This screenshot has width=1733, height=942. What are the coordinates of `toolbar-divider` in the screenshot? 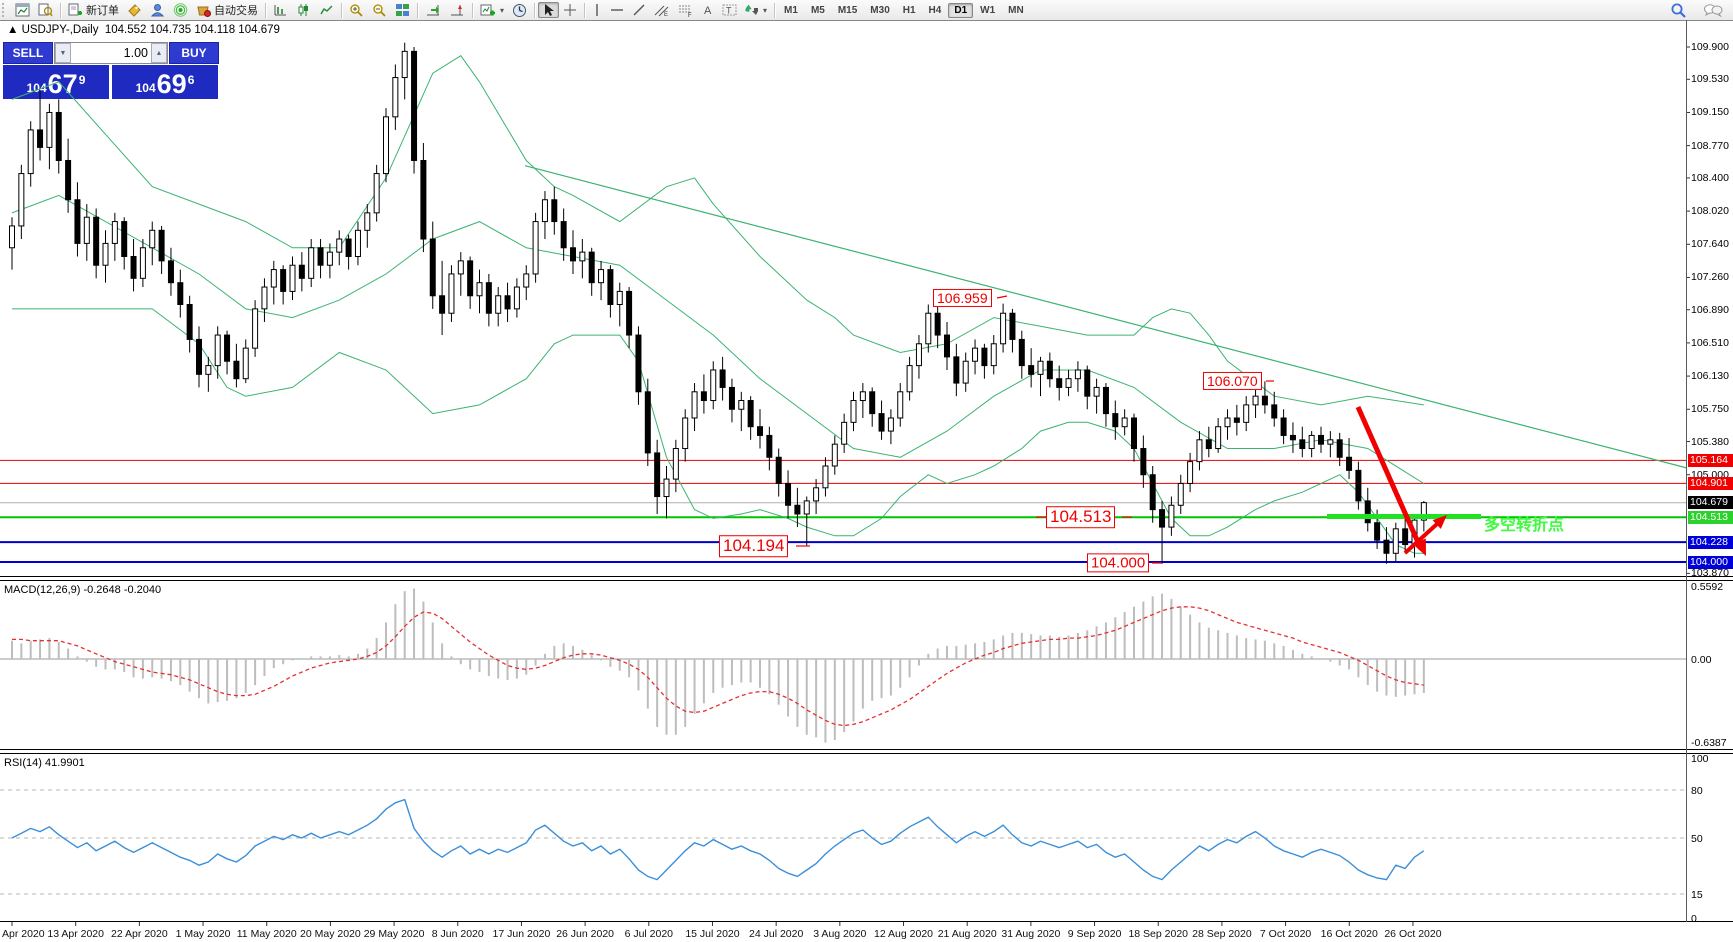 It's located at (866, 20).